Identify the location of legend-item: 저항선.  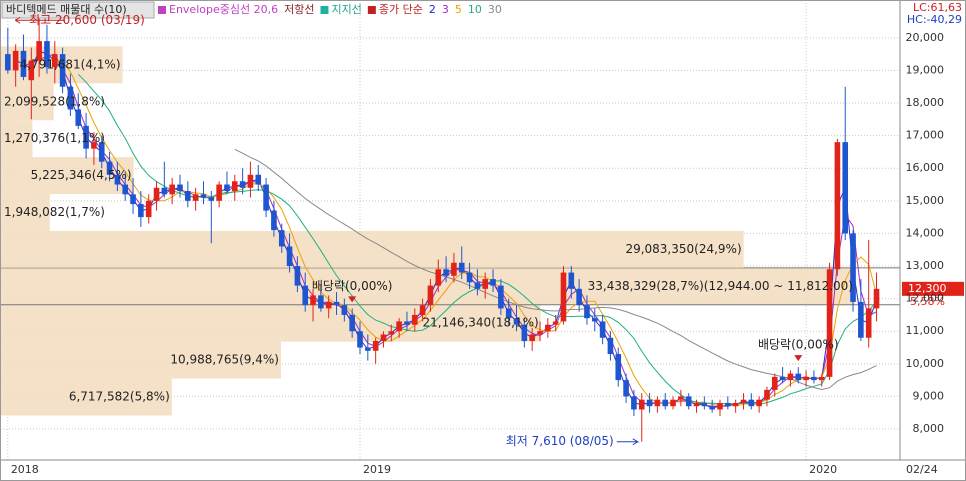
(299, 9).